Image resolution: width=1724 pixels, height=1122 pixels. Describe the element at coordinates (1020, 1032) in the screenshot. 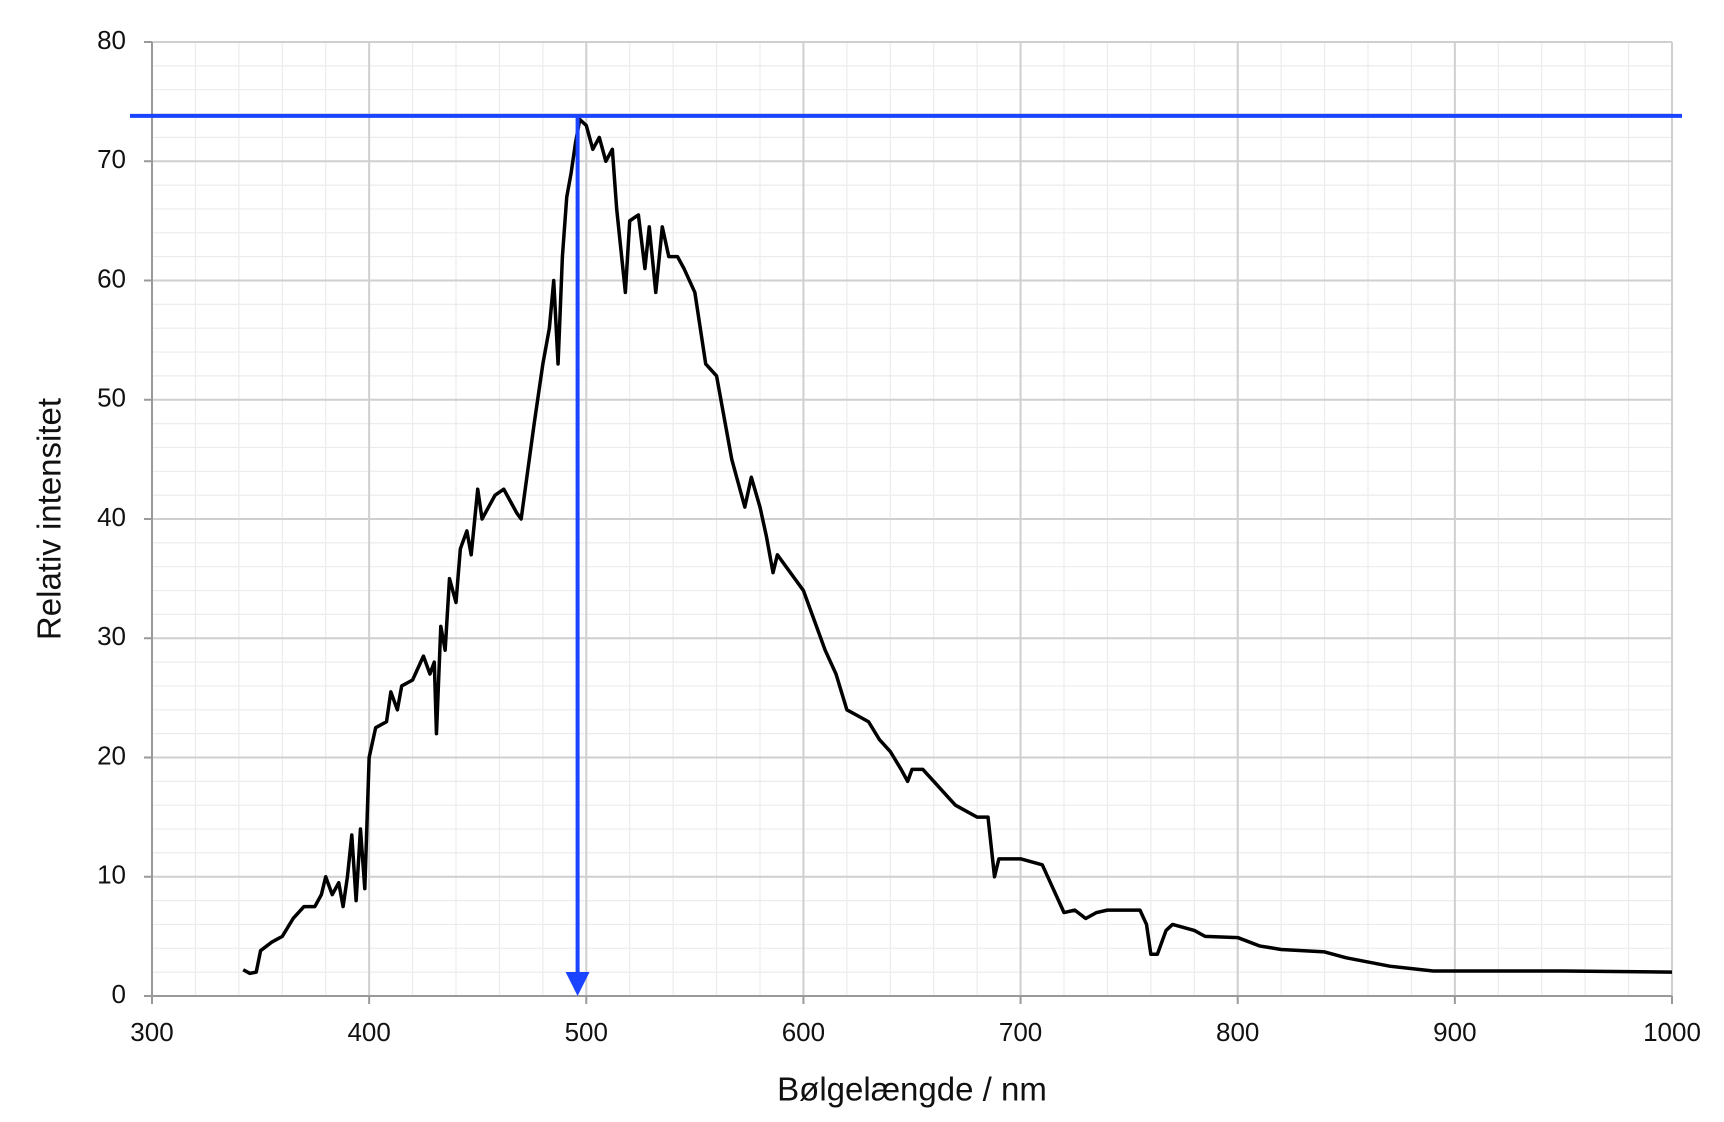

I see `x-tick-label: 700` at that location.